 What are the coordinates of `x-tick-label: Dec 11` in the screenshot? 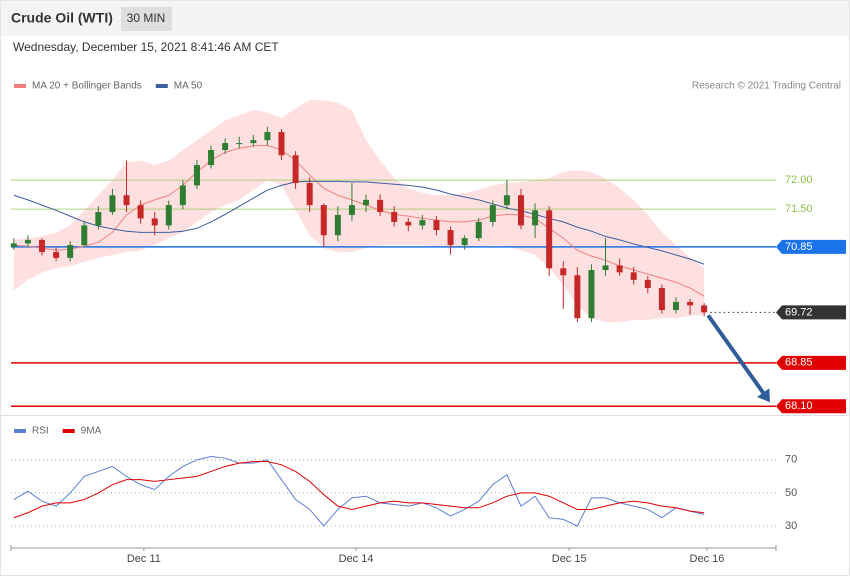 It's located at (144, 559).